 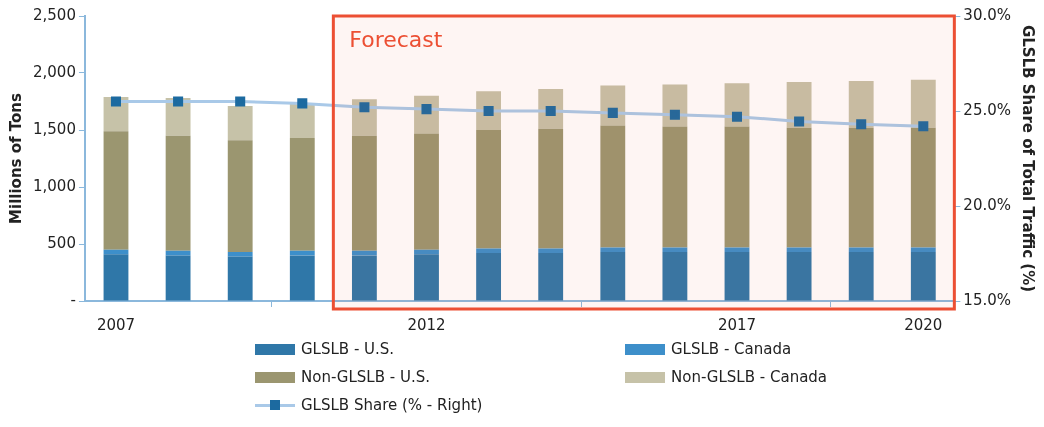 What do you see at coordinates (987, 204) in the screenshot?
I see `y2-tick-label: 20.0%` at bounding box center [987, 204].